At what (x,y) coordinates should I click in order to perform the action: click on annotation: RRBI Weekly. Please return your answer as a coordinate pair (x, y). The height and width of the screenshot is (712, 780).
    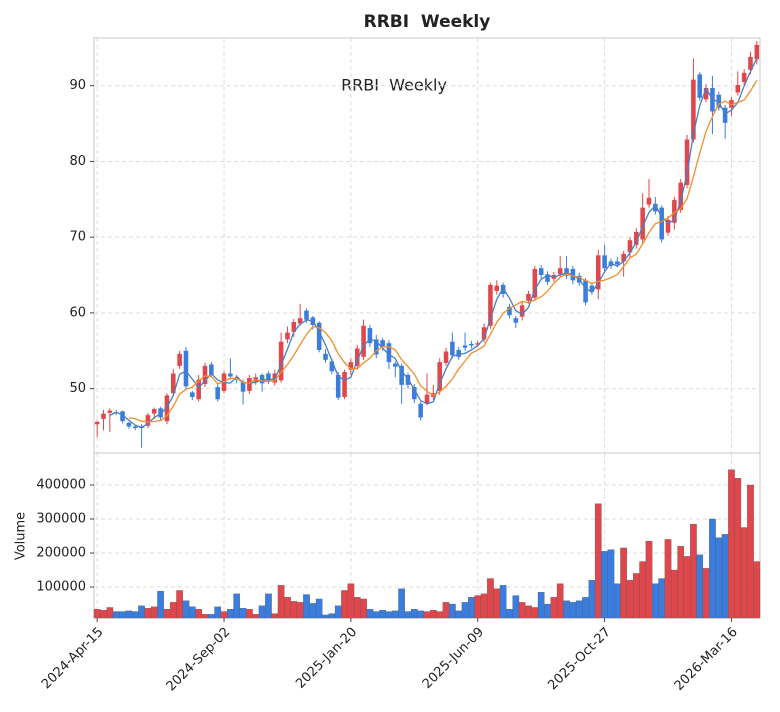
    Looking at the image, I should click on (394, 85).